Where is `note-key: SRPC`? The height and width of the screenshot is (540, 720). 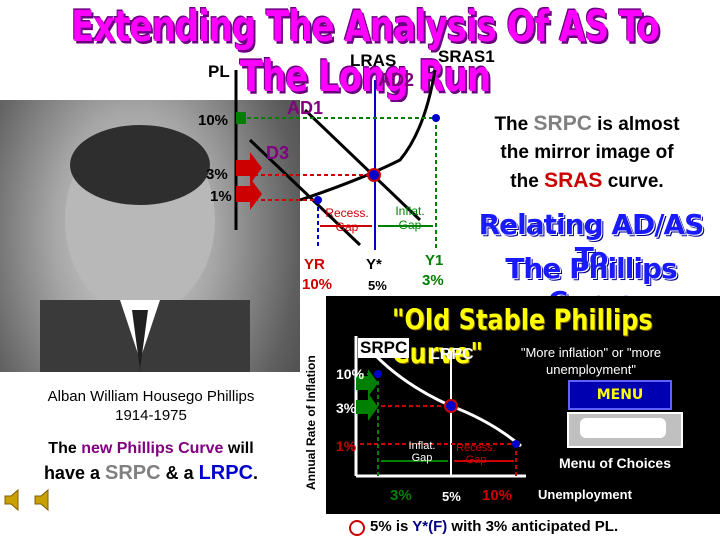
note-key: SRPC is located at coordinates (562, 123).